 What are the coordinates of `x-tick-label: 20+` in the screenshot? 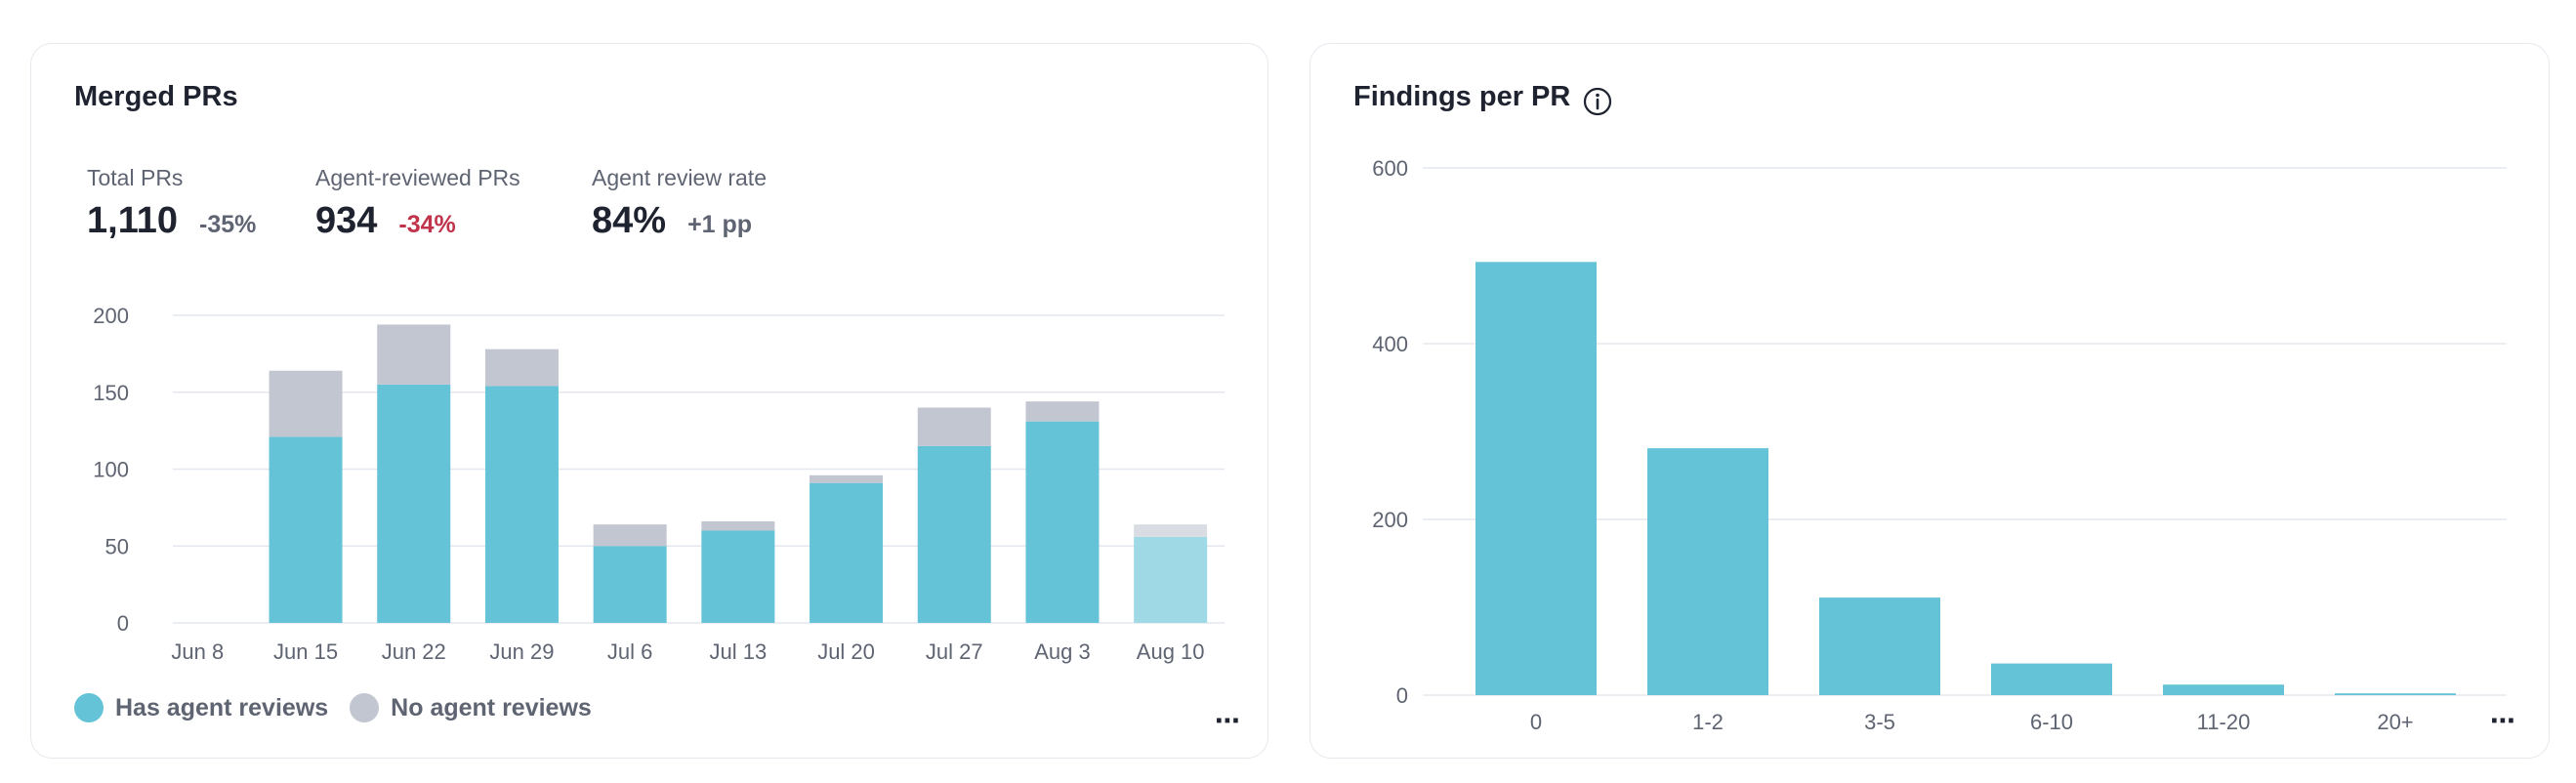 It's located at (2395, 722).